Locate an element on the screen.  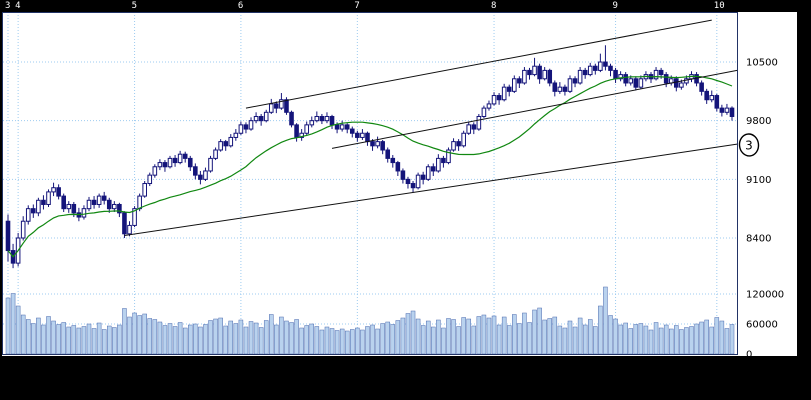
svg-text: 60000 is located at coordinates (762, 325).